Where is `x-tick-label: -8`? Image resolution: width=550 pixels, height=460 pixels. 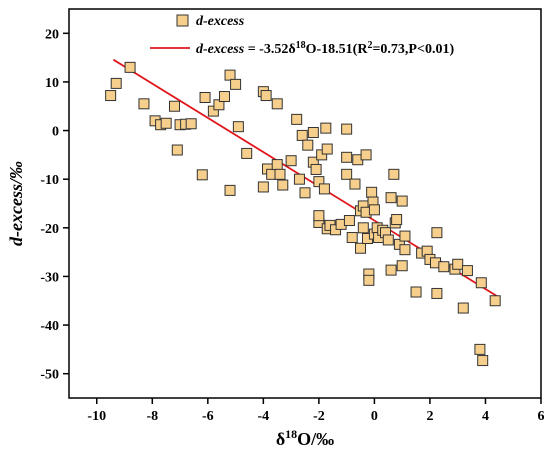 x-tick-label: -8 is located at coordinates (152, 416).